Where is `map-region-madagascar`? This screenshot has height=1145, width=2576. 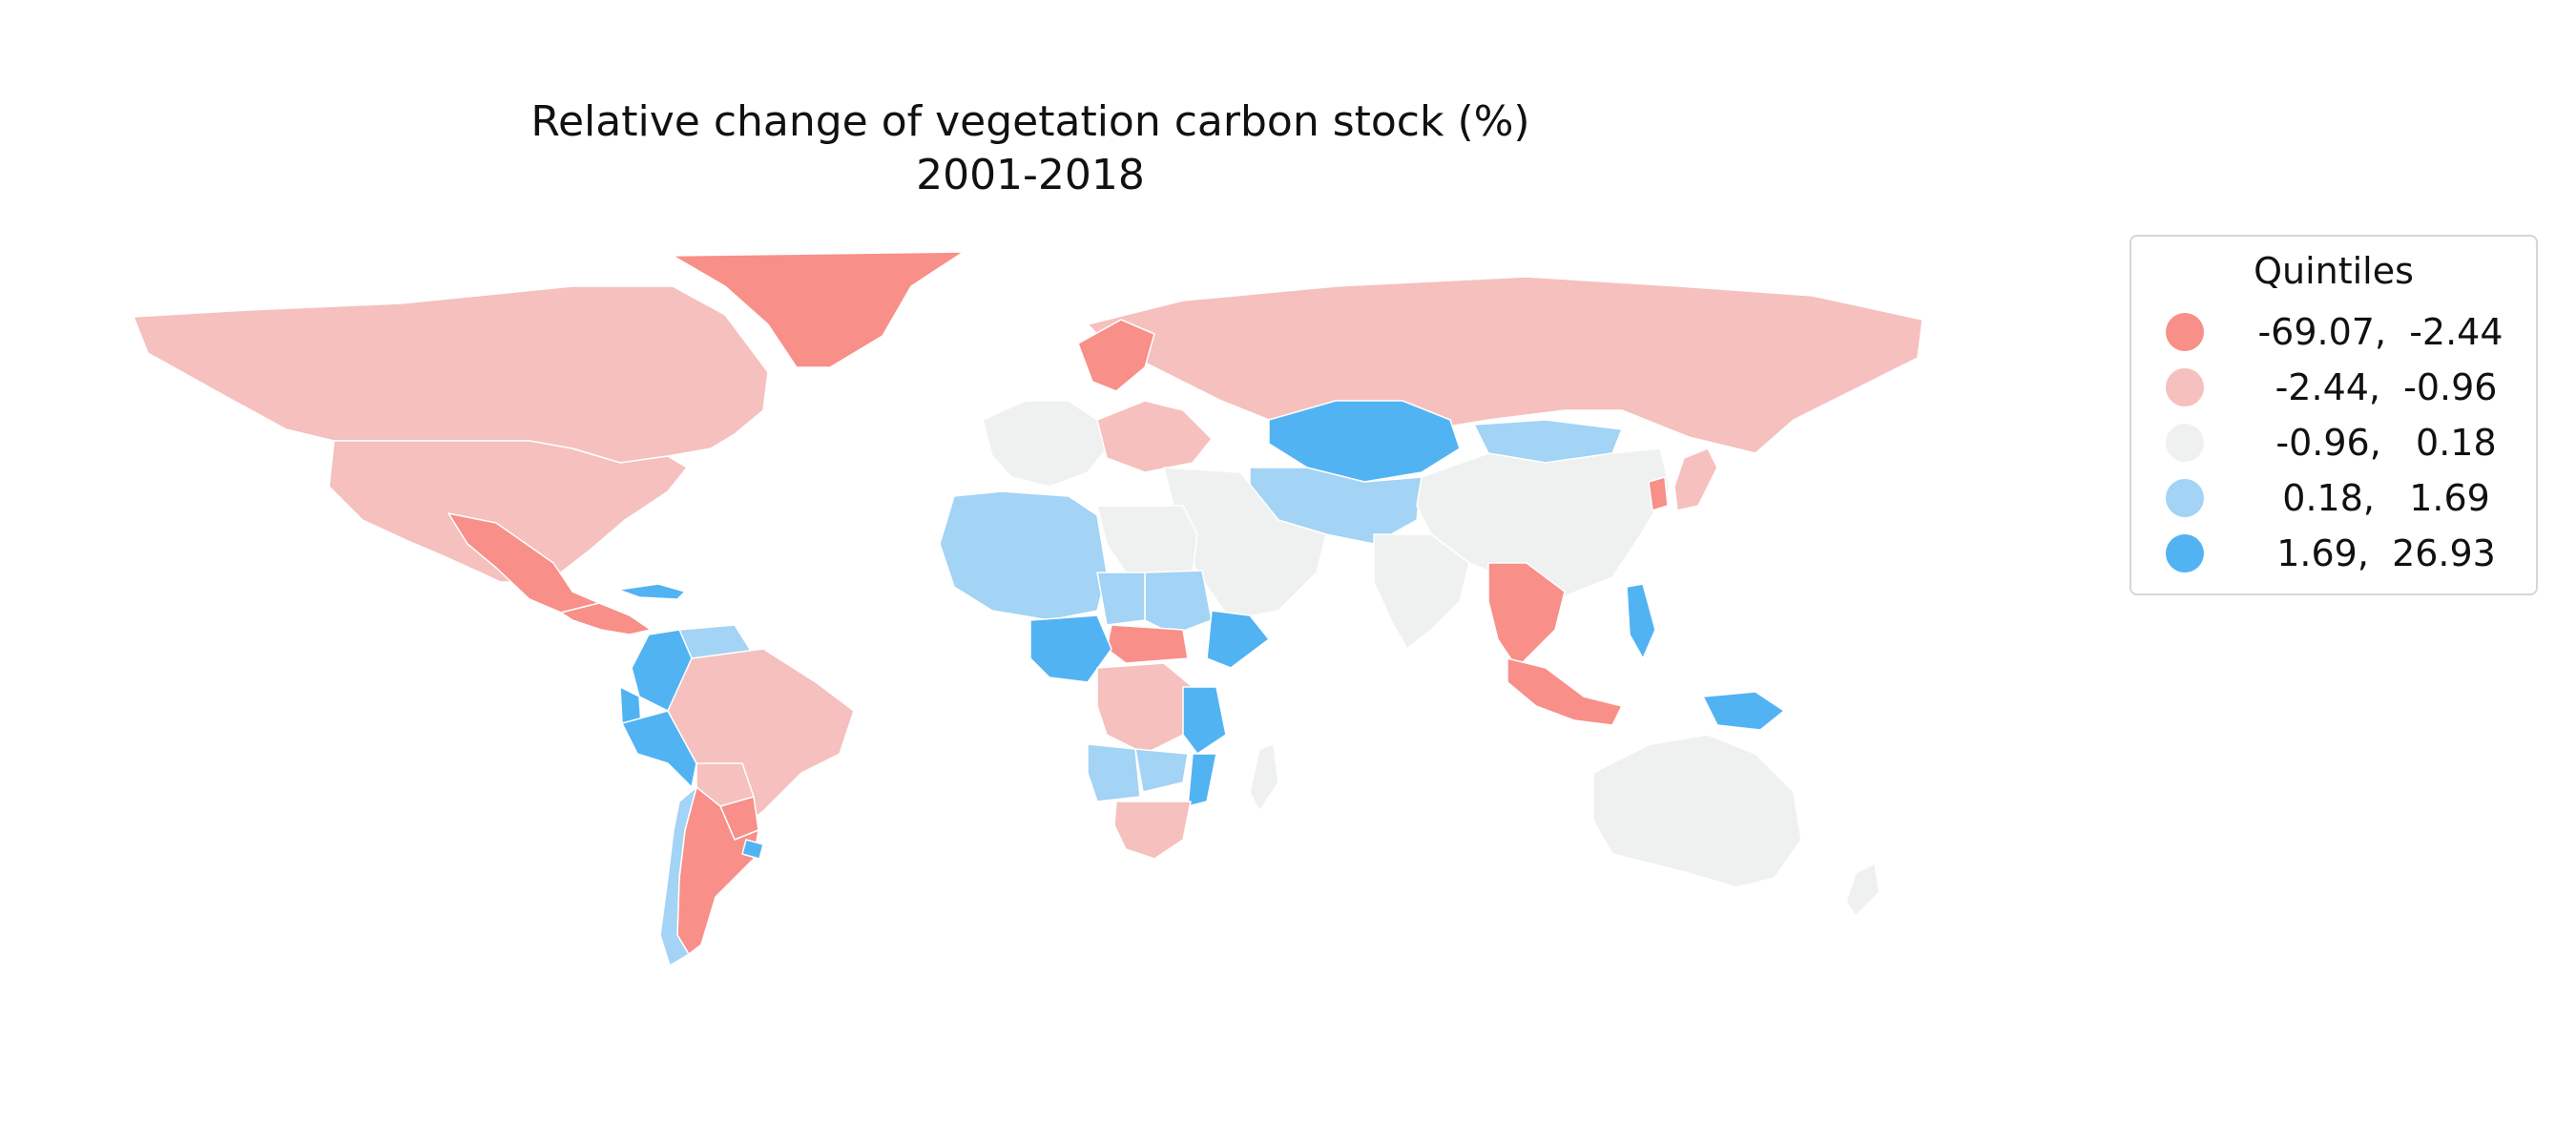 map-region-madagascar is located at coordinates (1264, 777).